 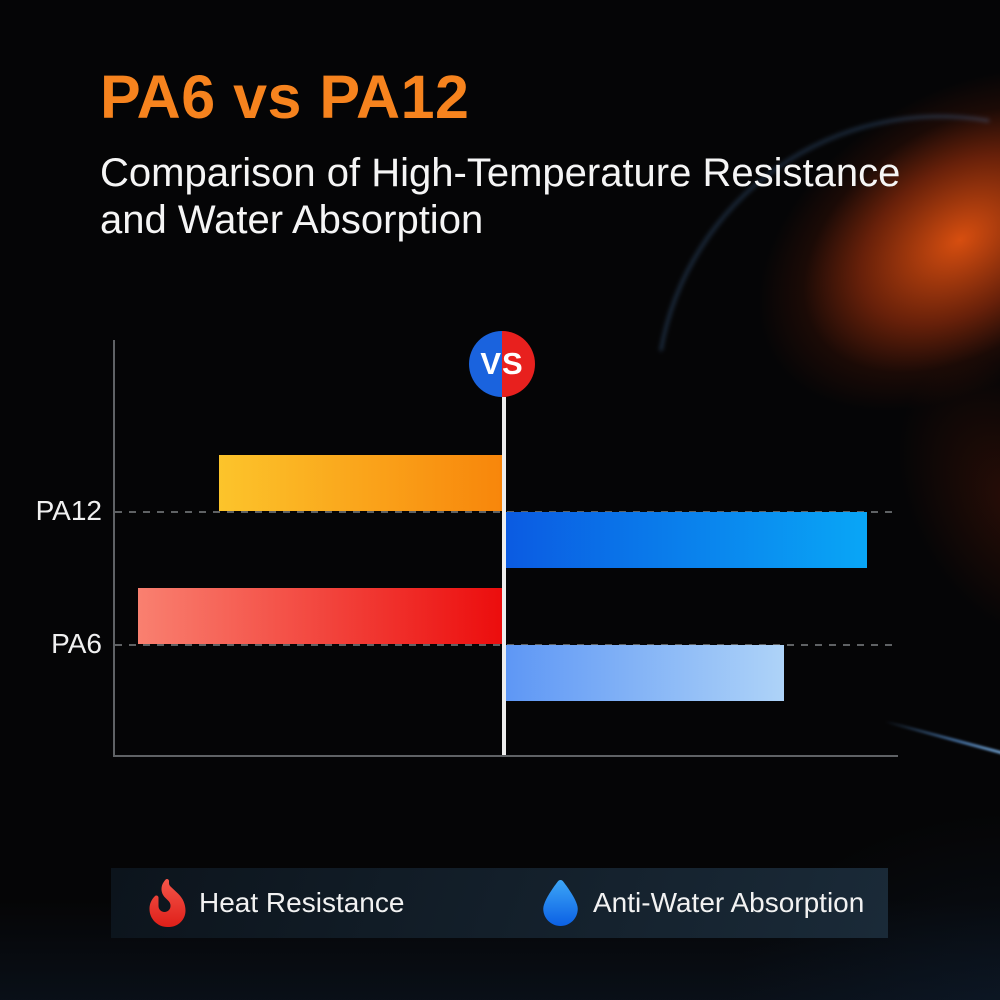 I want to click on vs-badge-label: VS, so click(x=502, y=363).